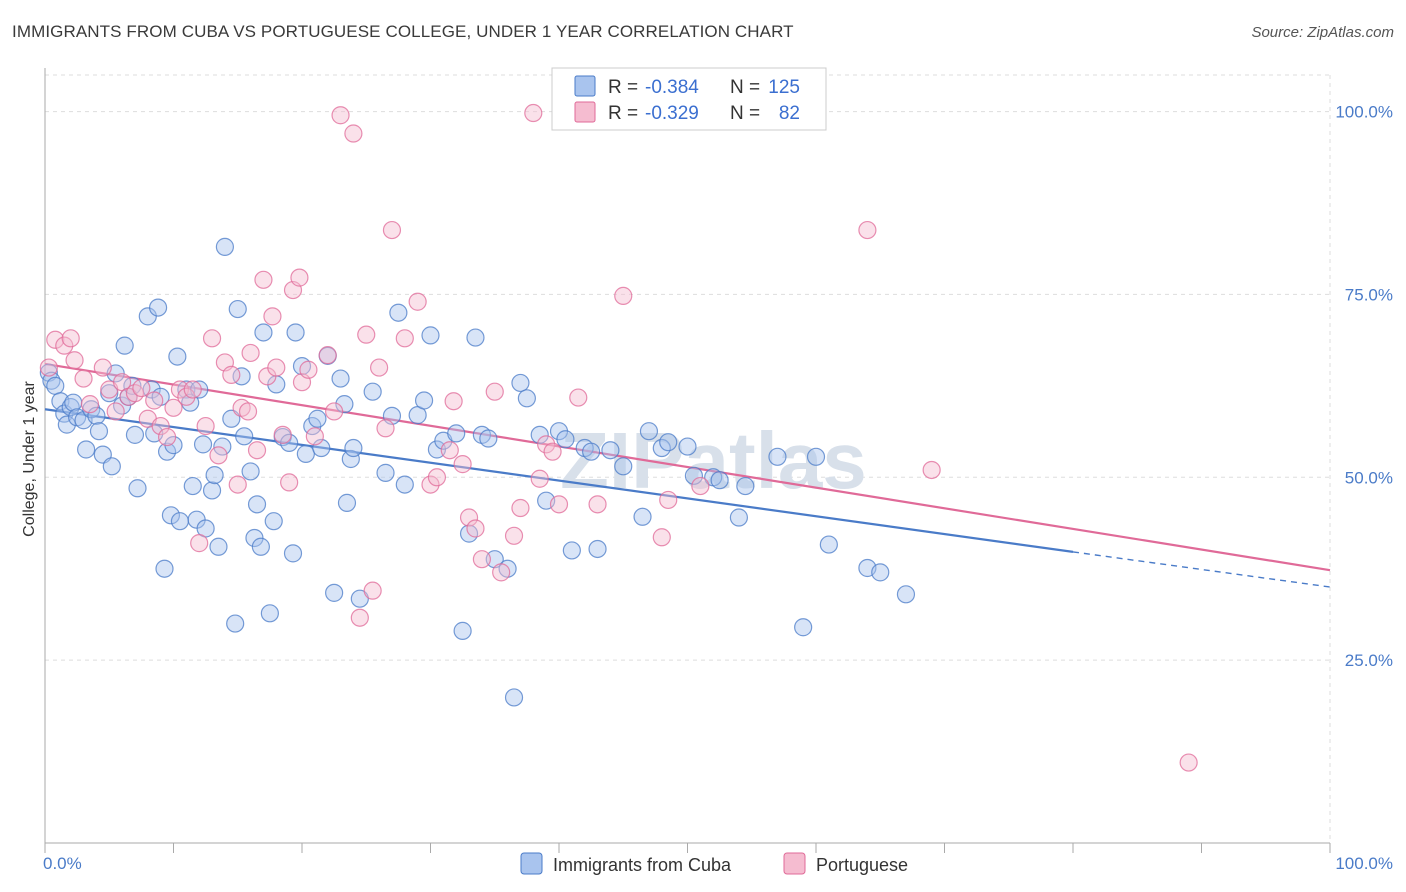  I want to click on bottom-legend: Immigrants from Cuba Portuguese, so click(714, 863).